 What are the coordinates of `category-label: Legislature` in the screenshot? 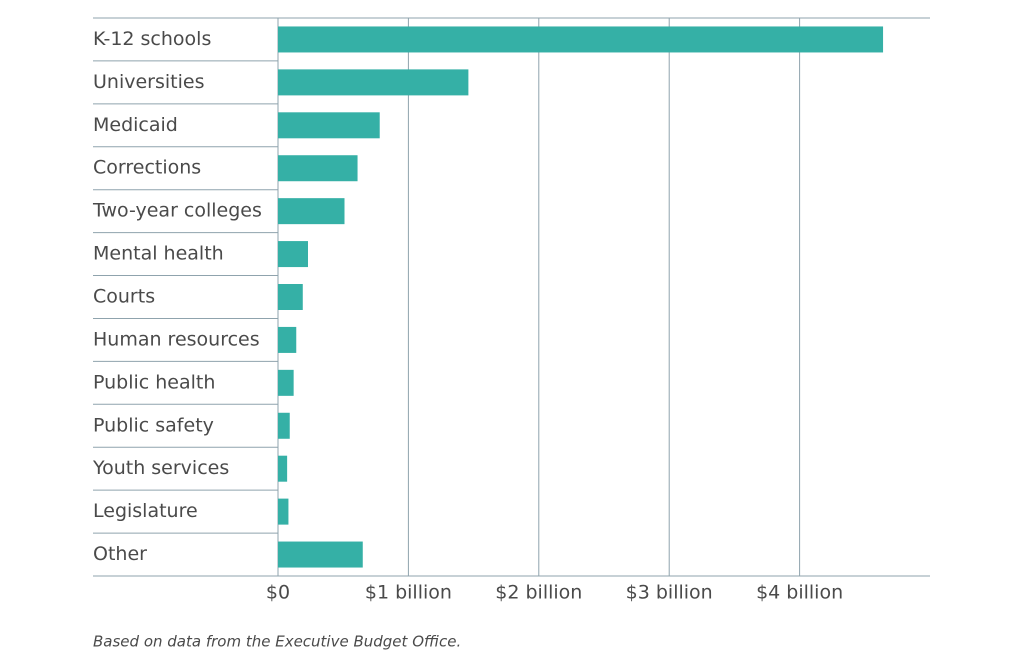 It's located at (145, 511).